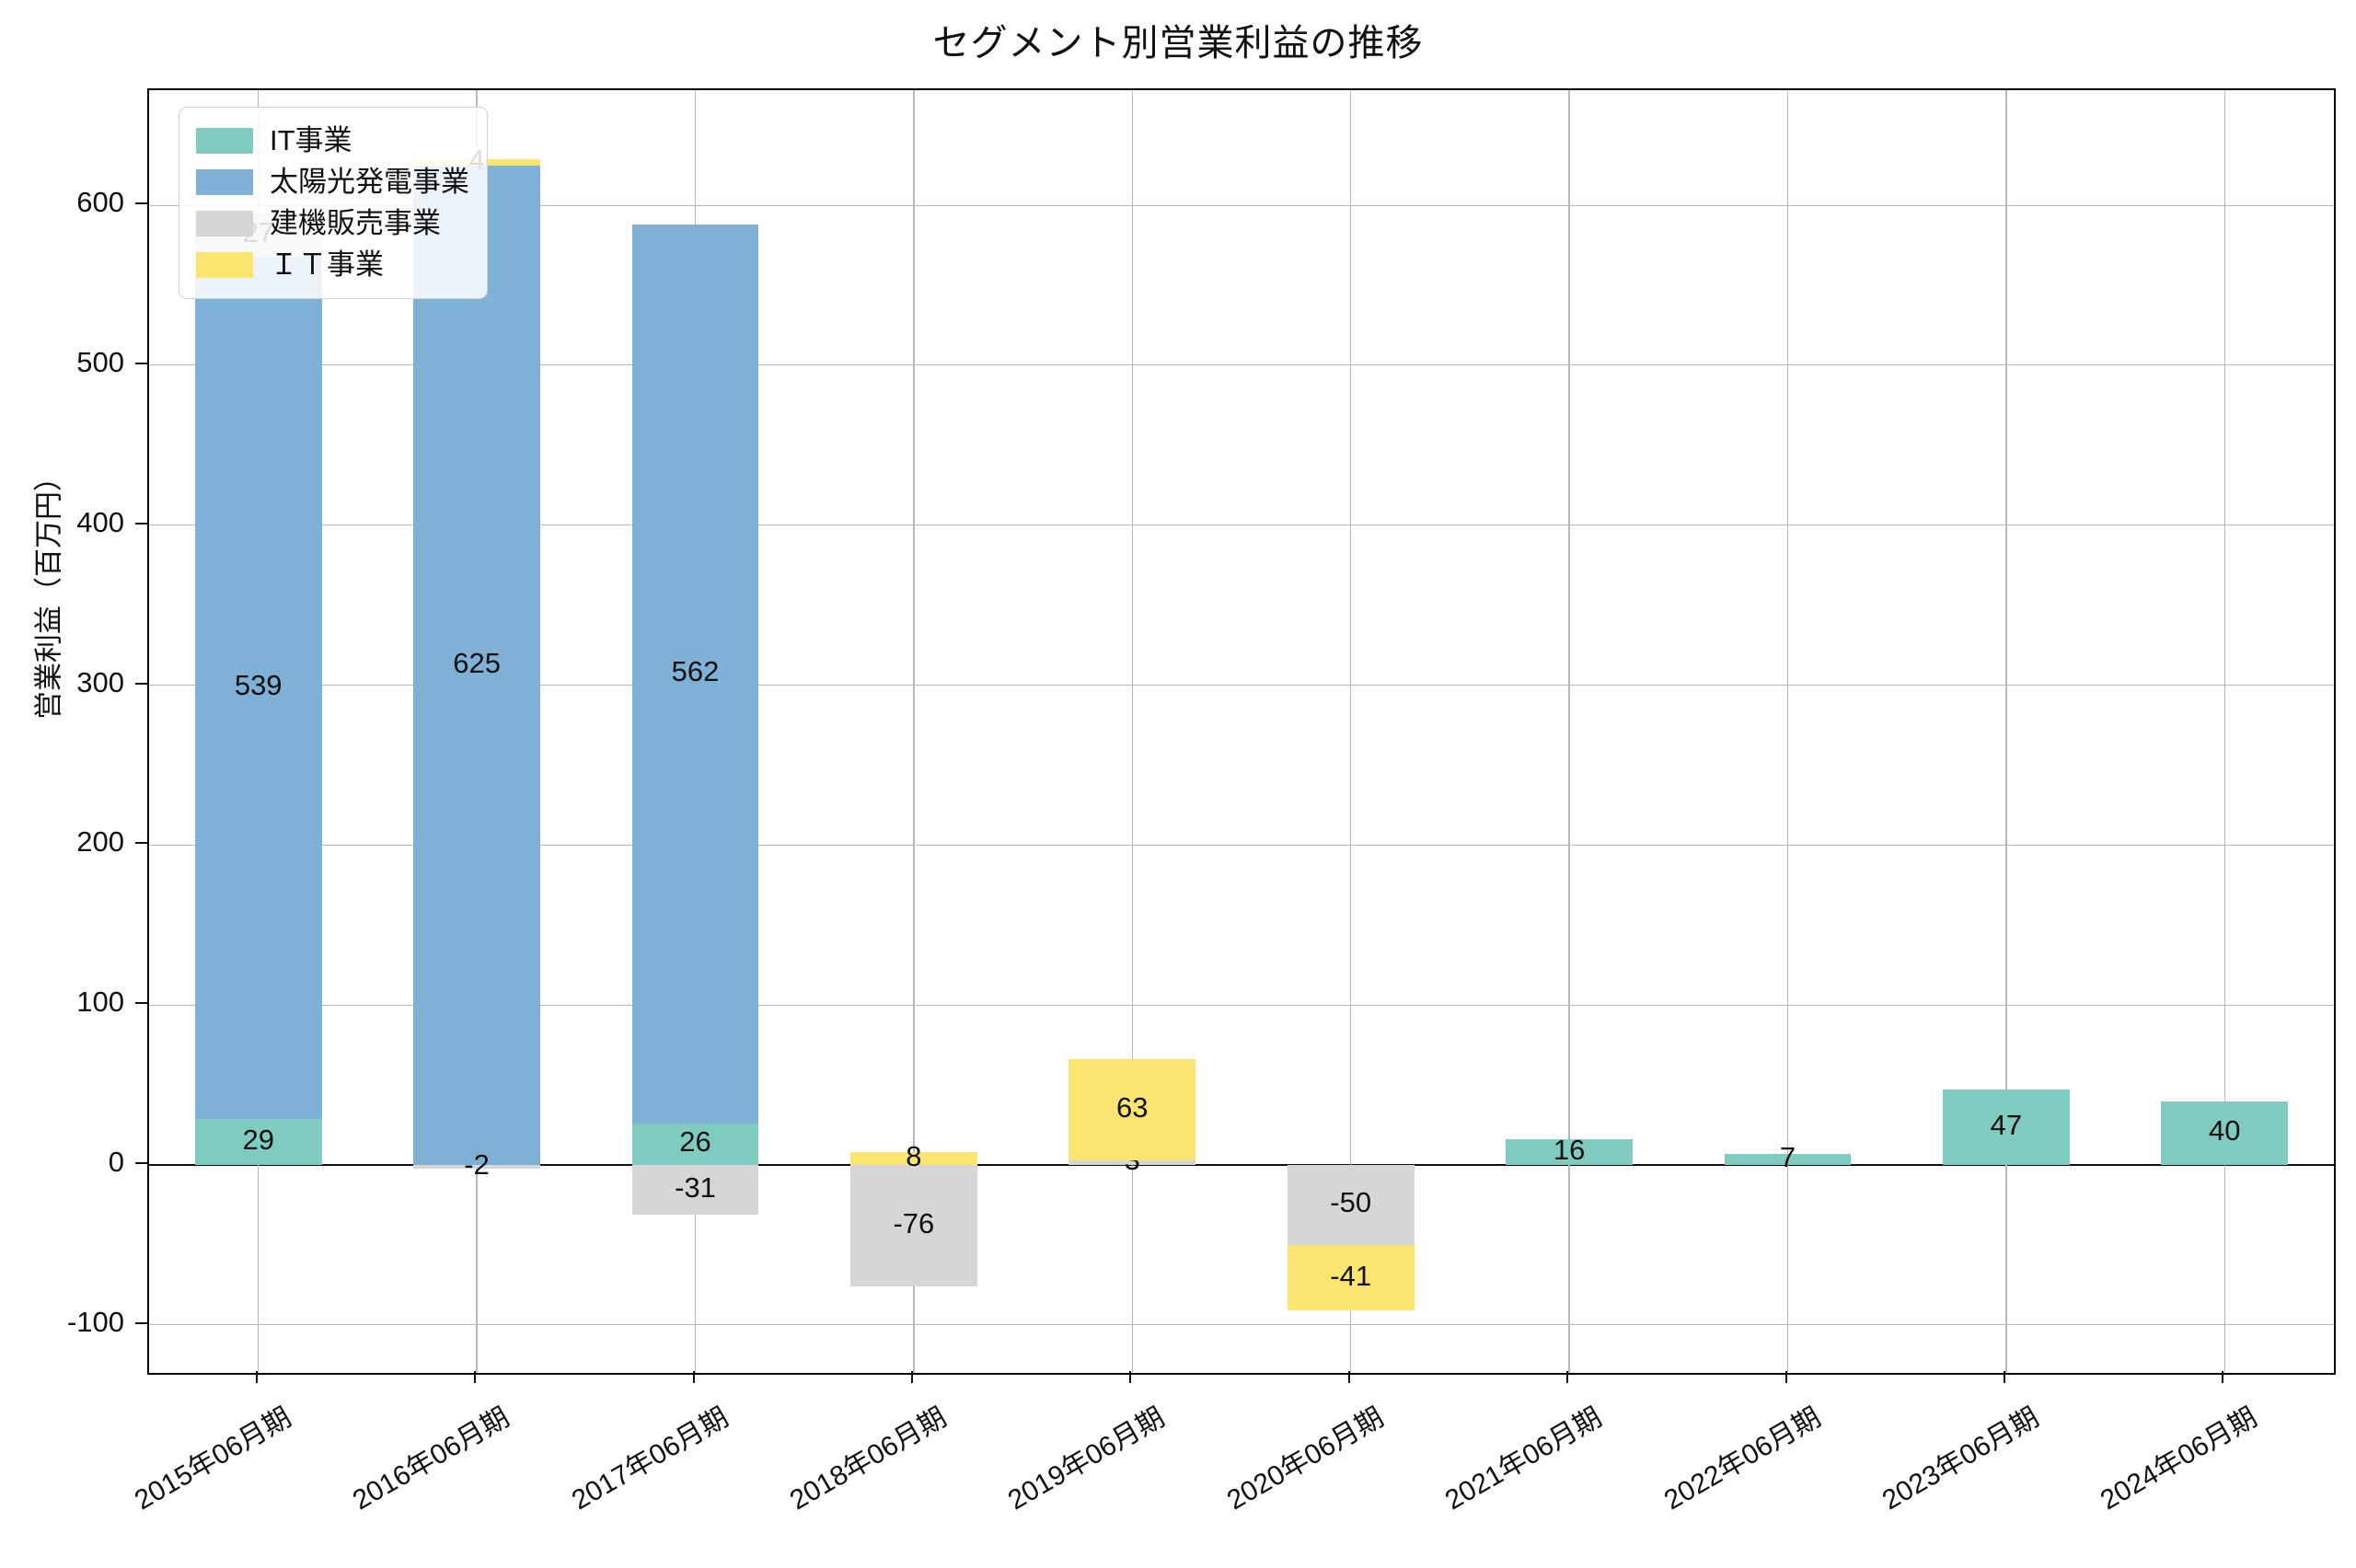 The height and width of the screenshot is (1568, 2356). I want to click on x-tick-label: 2017年06月期, so click(649, 1458).